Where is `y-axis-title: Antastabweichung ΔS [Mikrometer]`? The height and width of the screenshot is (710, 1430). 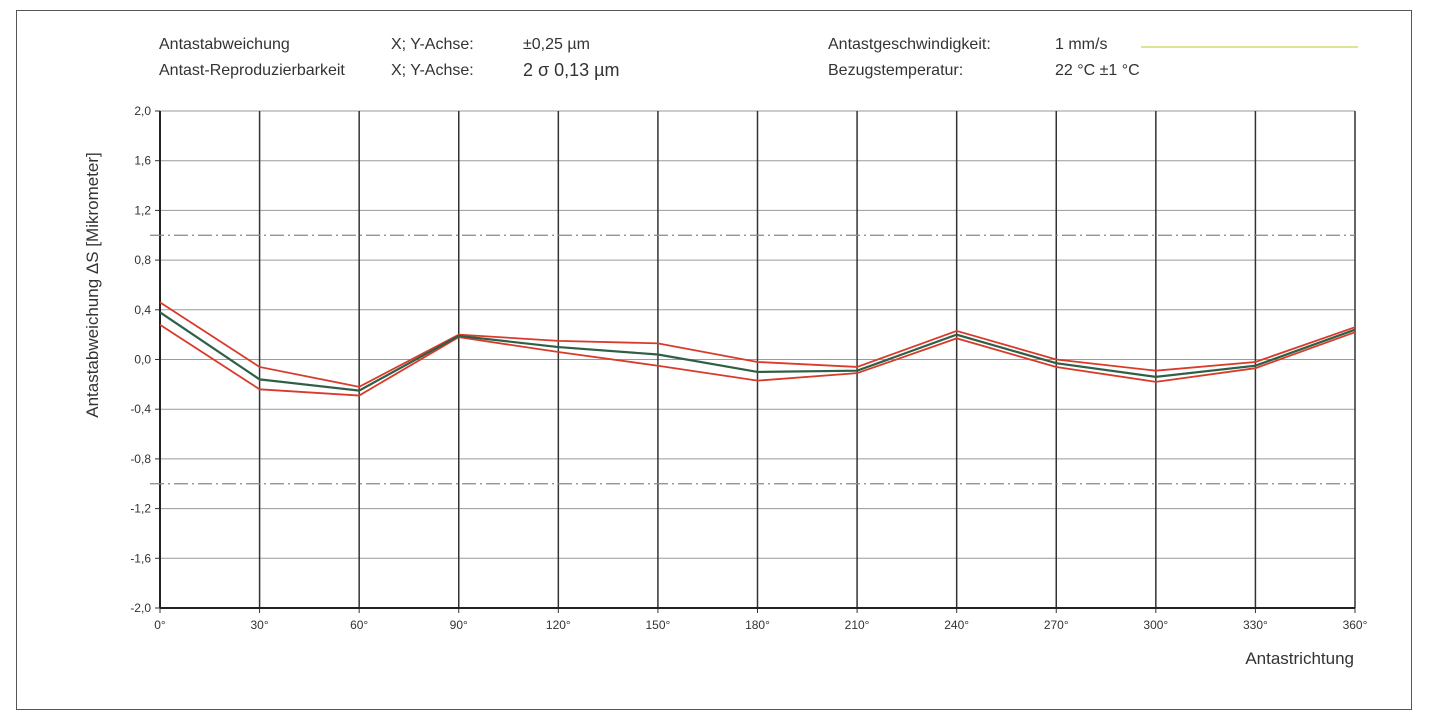
y-axis-title: Antastabweichung ΔS [Mikrometer] is located at coordinates (92, 285).